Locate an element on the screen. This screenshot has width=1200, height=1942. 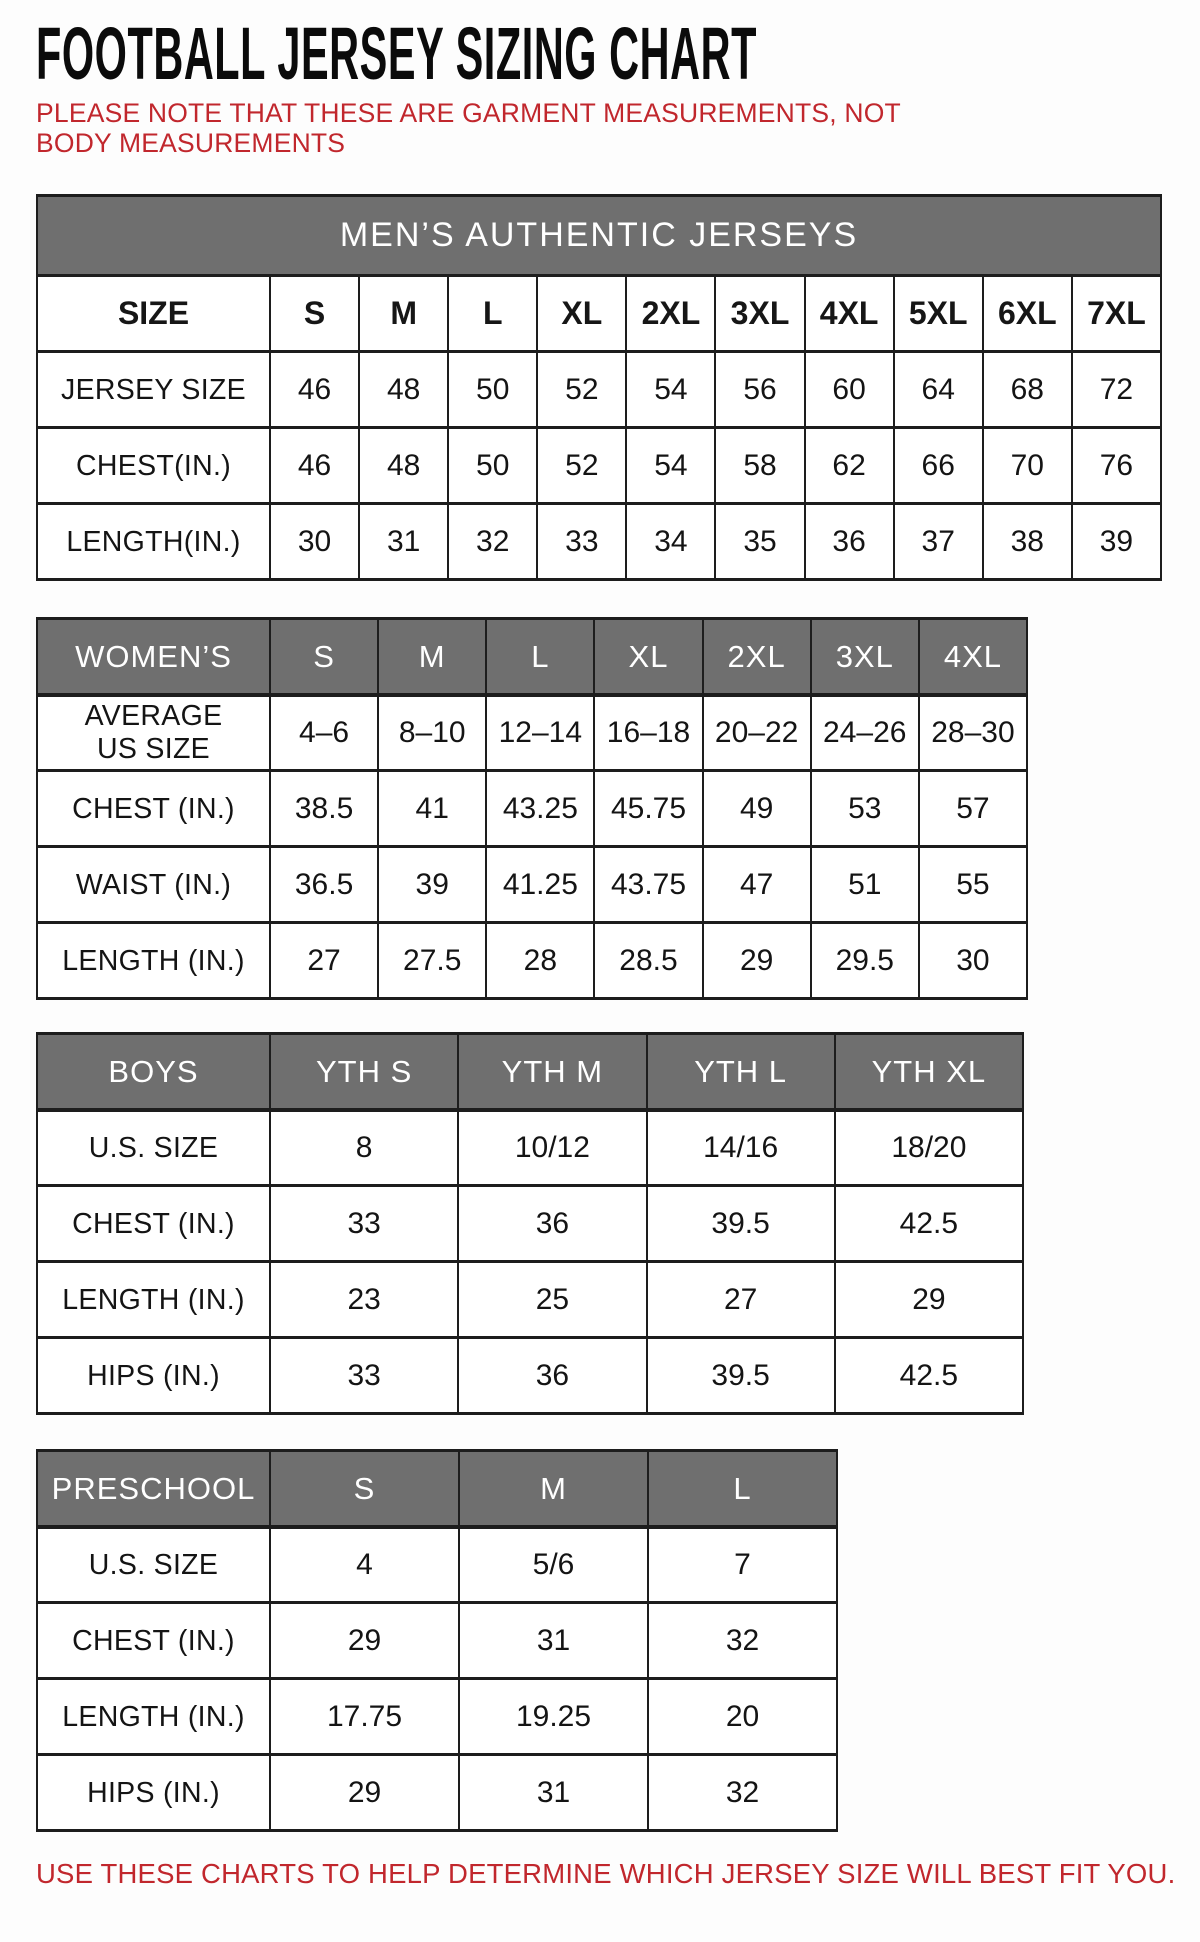
size-cell: 39.5 is located at coordinates (740, 1376).